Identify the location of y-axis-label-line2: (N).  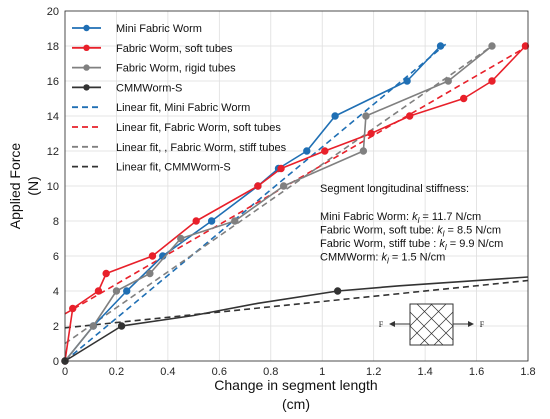
(33, 185).